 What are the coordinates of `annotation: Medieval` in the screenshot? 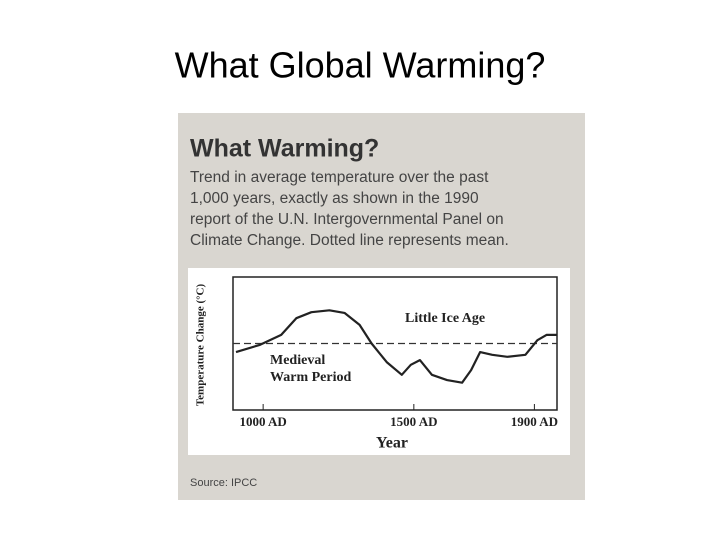 It's located at (297, 360).